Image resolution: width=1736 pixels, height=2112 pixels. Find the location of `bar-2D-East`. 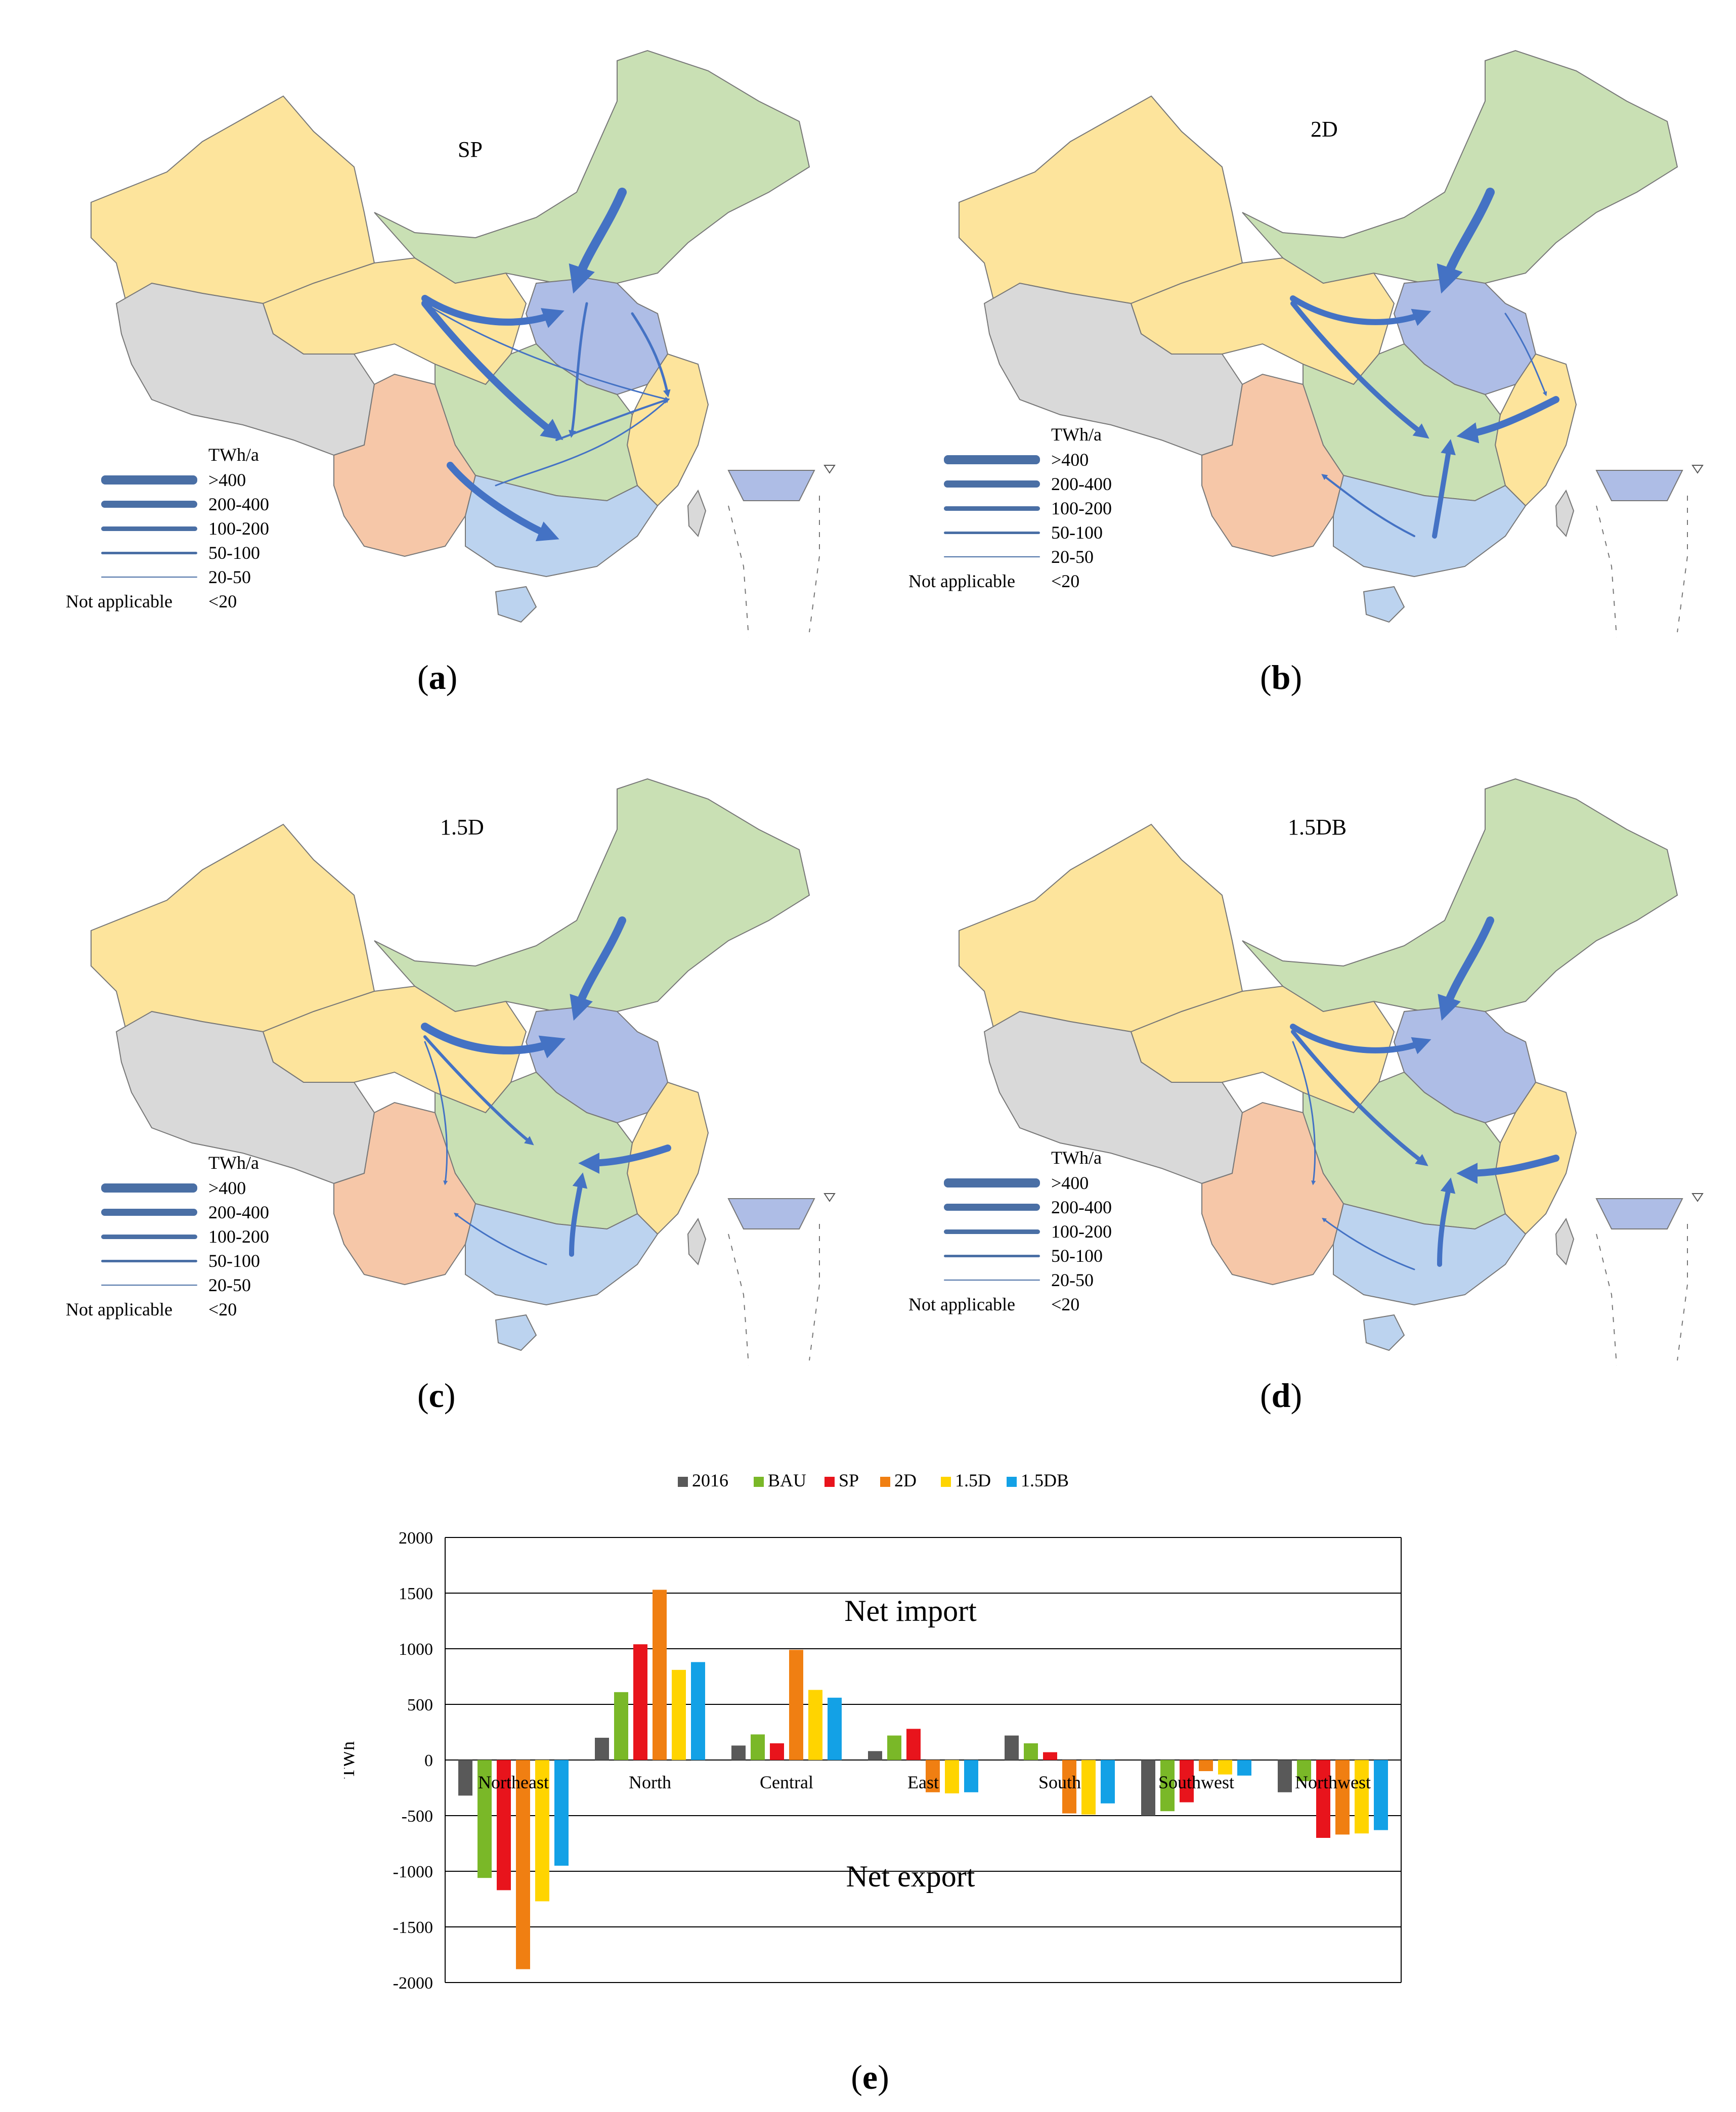

bar-2D-East is located at coordinates (933, 1776).